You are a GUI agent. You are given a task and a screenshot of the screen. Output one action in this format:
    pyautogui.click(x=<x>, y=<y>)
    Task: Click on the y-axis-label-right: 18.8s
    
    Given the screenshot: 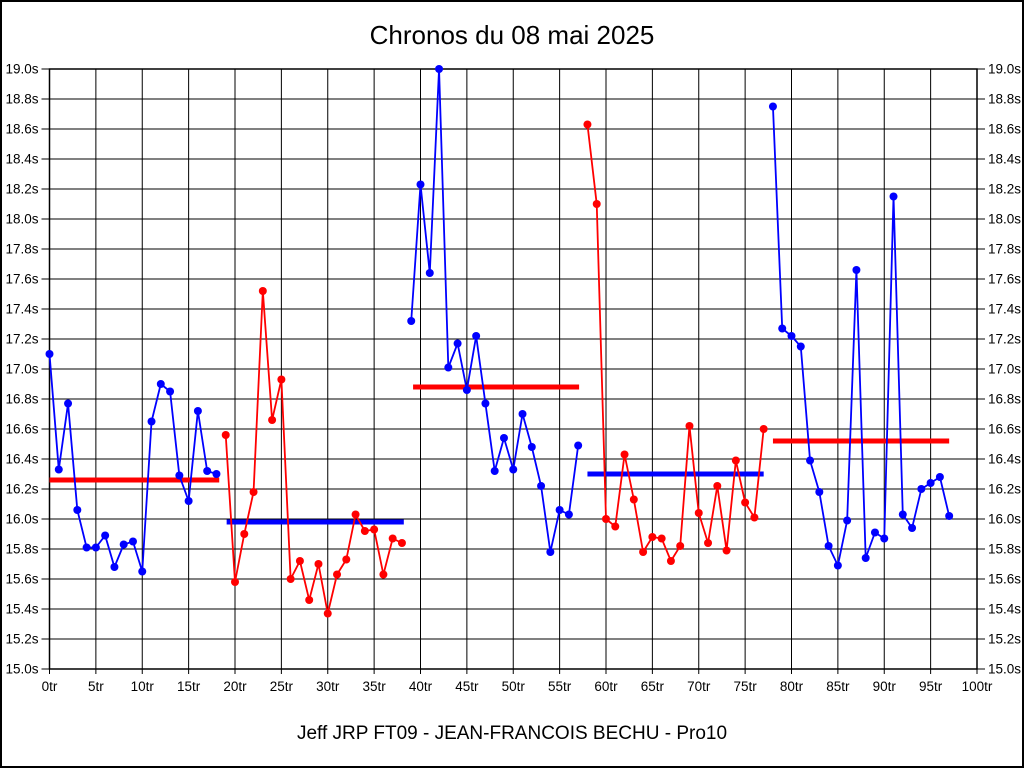 What is the action you would take?
    pyautogui.click(x=1004, y=99)
    